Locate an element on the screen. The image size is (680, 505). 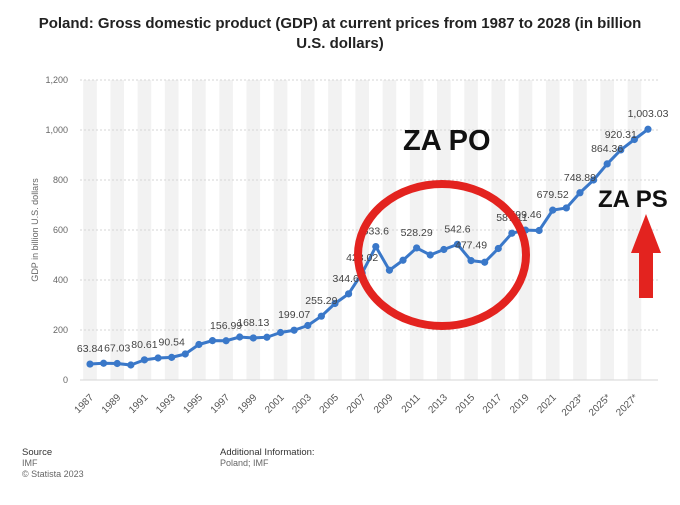
x-tick-label: 2019 is located at coordinates (520, 404).